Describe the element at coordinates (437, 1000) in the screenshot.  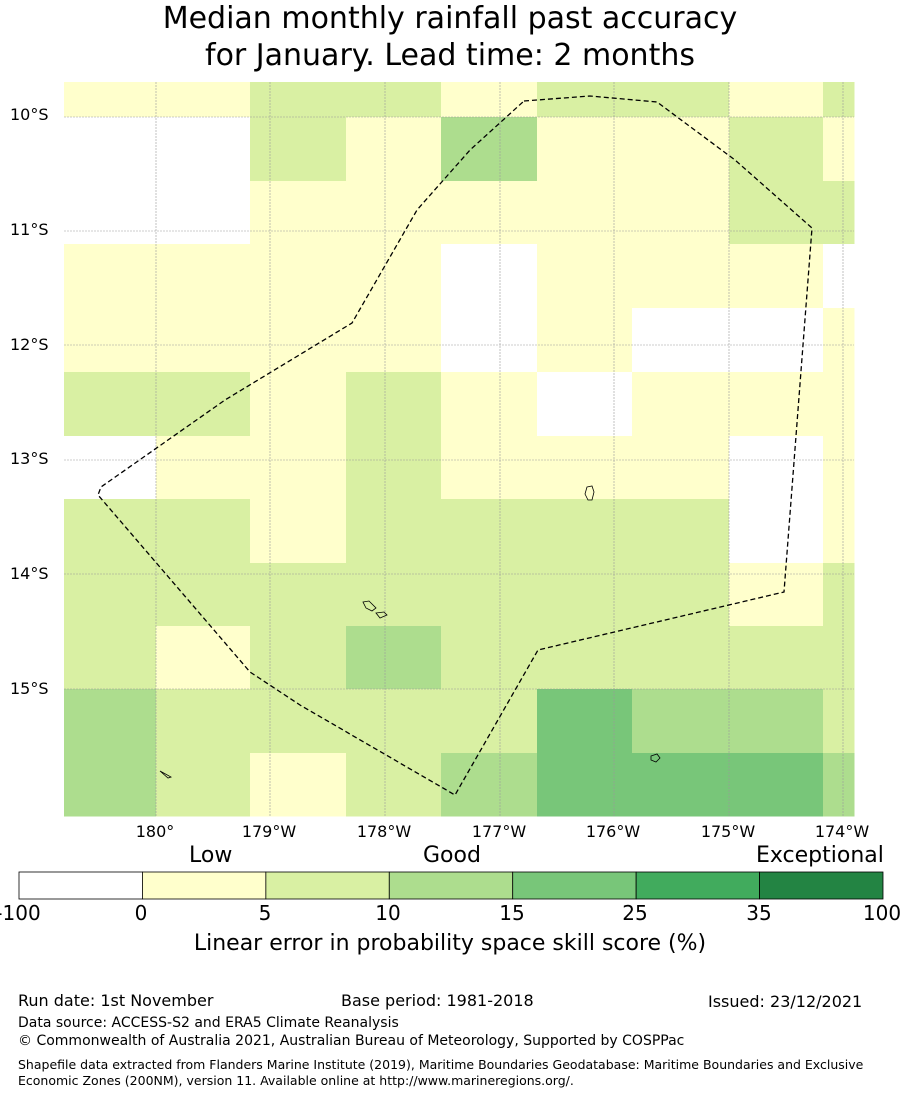
I see `base-period: Base period: 1981-2018` at that location.